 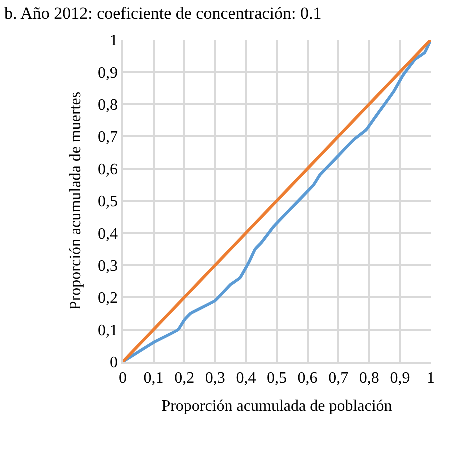 I want to click on x-tick-label: 0,3, so click(x=215, y=378).